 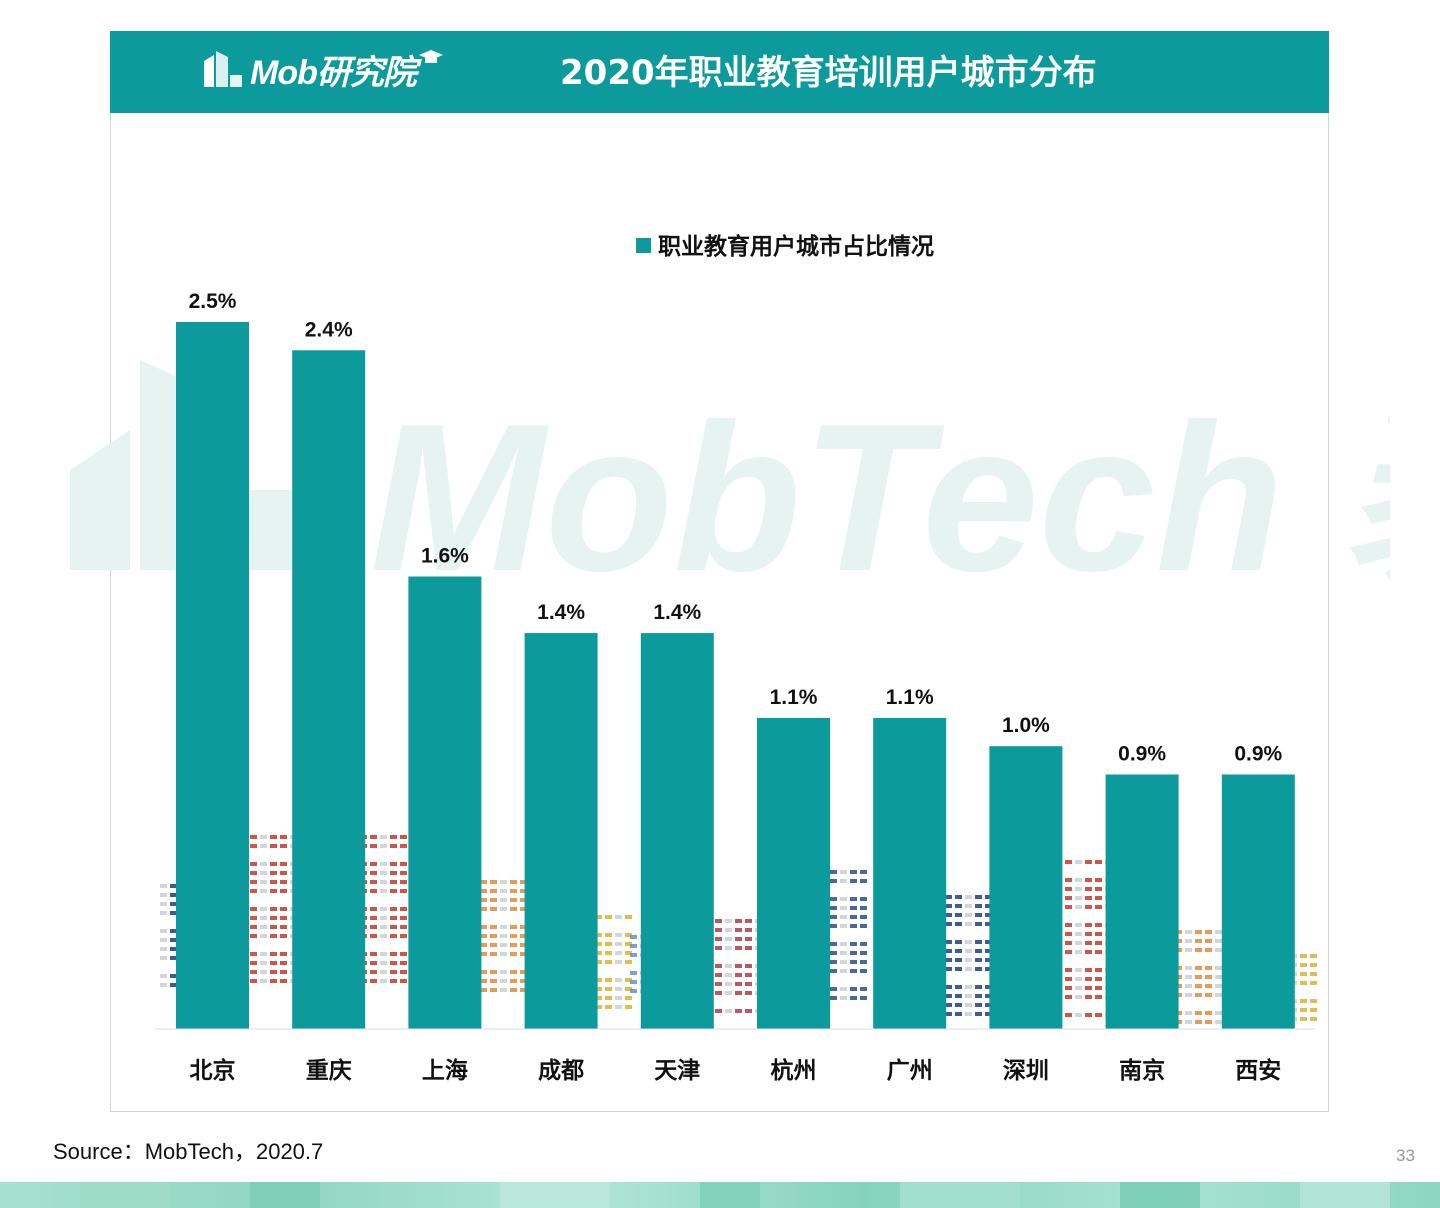 What do you see at coordinates (445, 1070) in the screenshot?
I see `x-tick-label: 上海` at bounding box center [445, 1070].